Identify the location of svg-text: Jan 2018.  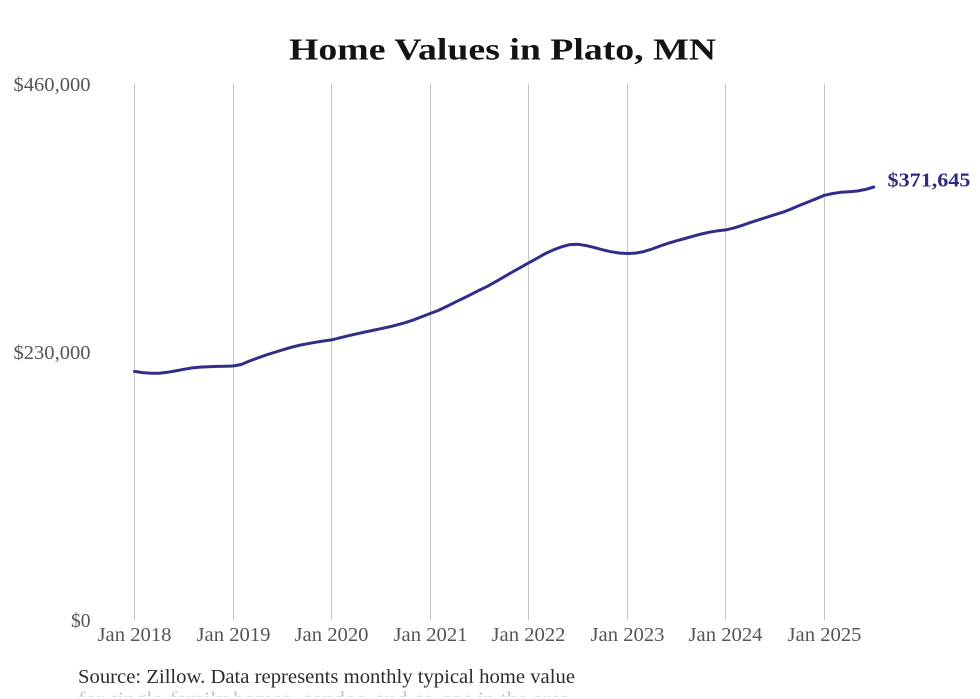
(135, 635).